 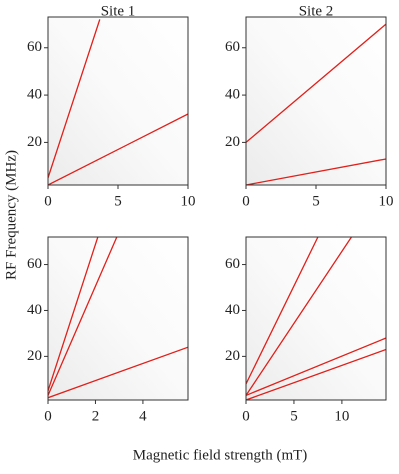 What do you see at coordinates (118, 11) in the screenshot?
I see `column-title: Site 1` at bounding box center [118, 11].